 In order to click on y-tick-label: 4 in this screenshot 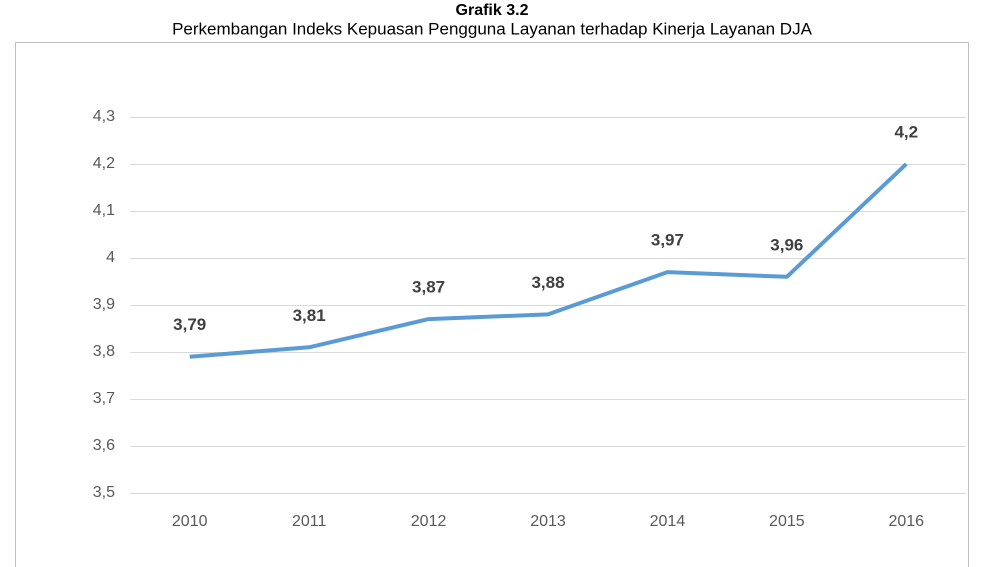, I will do `click(110, 257)`.